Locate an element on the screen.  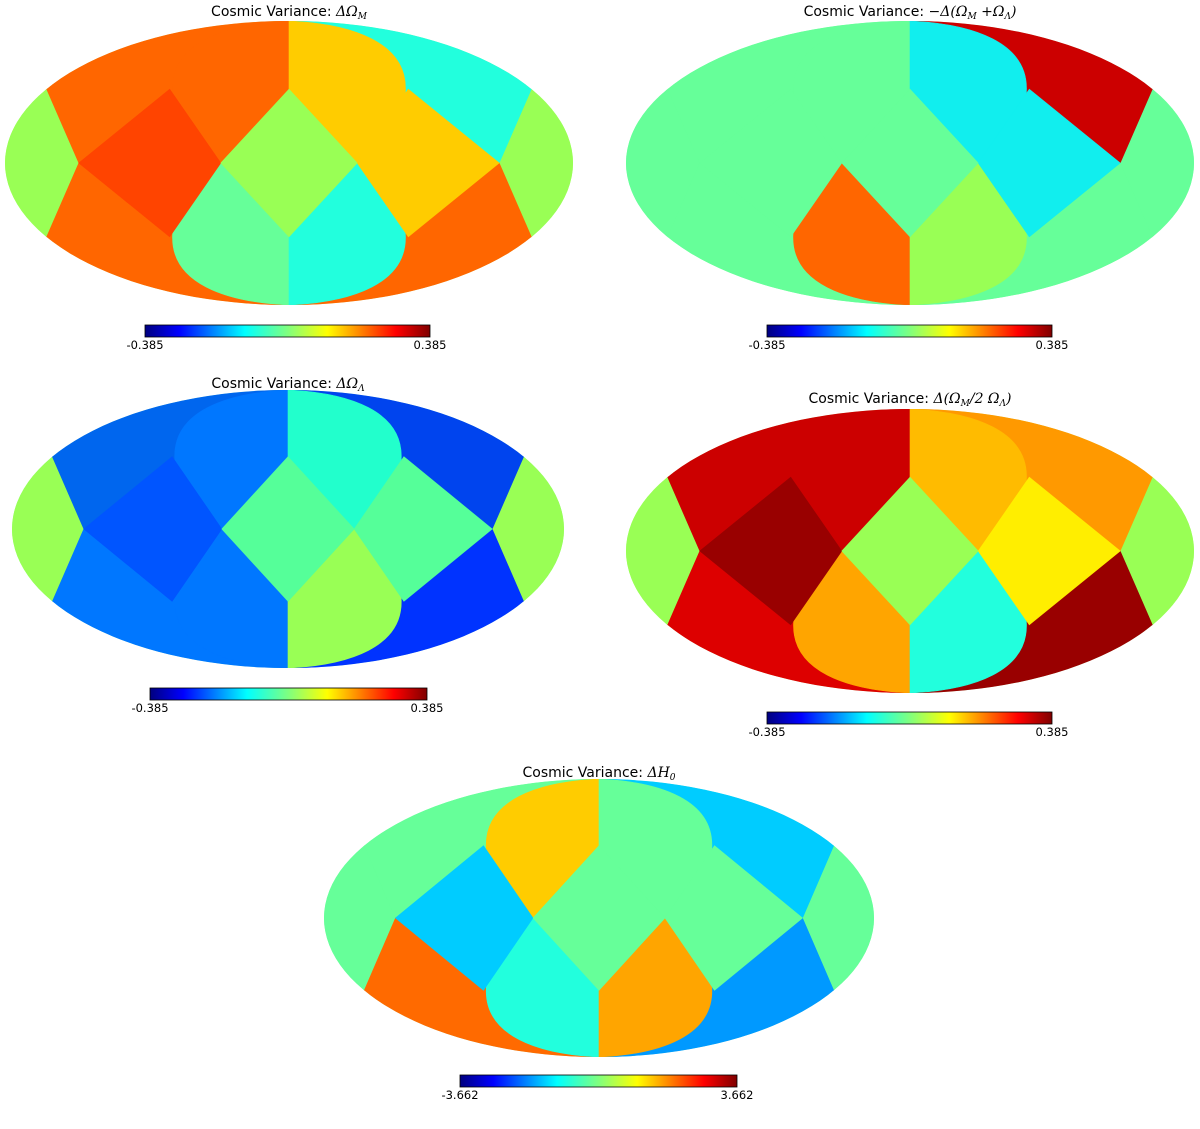
map-title: Cosmic Variance: ΔΩΛ is located at coordinates (288, 385).